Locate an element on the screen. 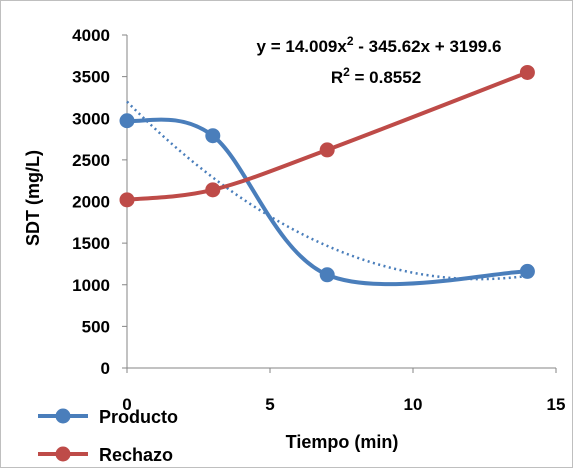 This screenshot has width=573, height=468. x-tick-label: 0 is located at coordinates (126, 404).